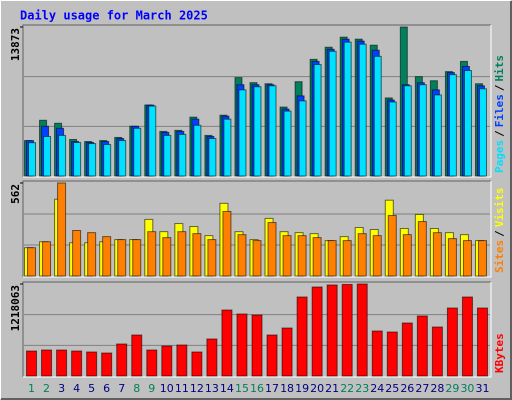  Describe the element at coordinates (106, 388) in the screenshot. I see `x-tick-label: 6` at that location.